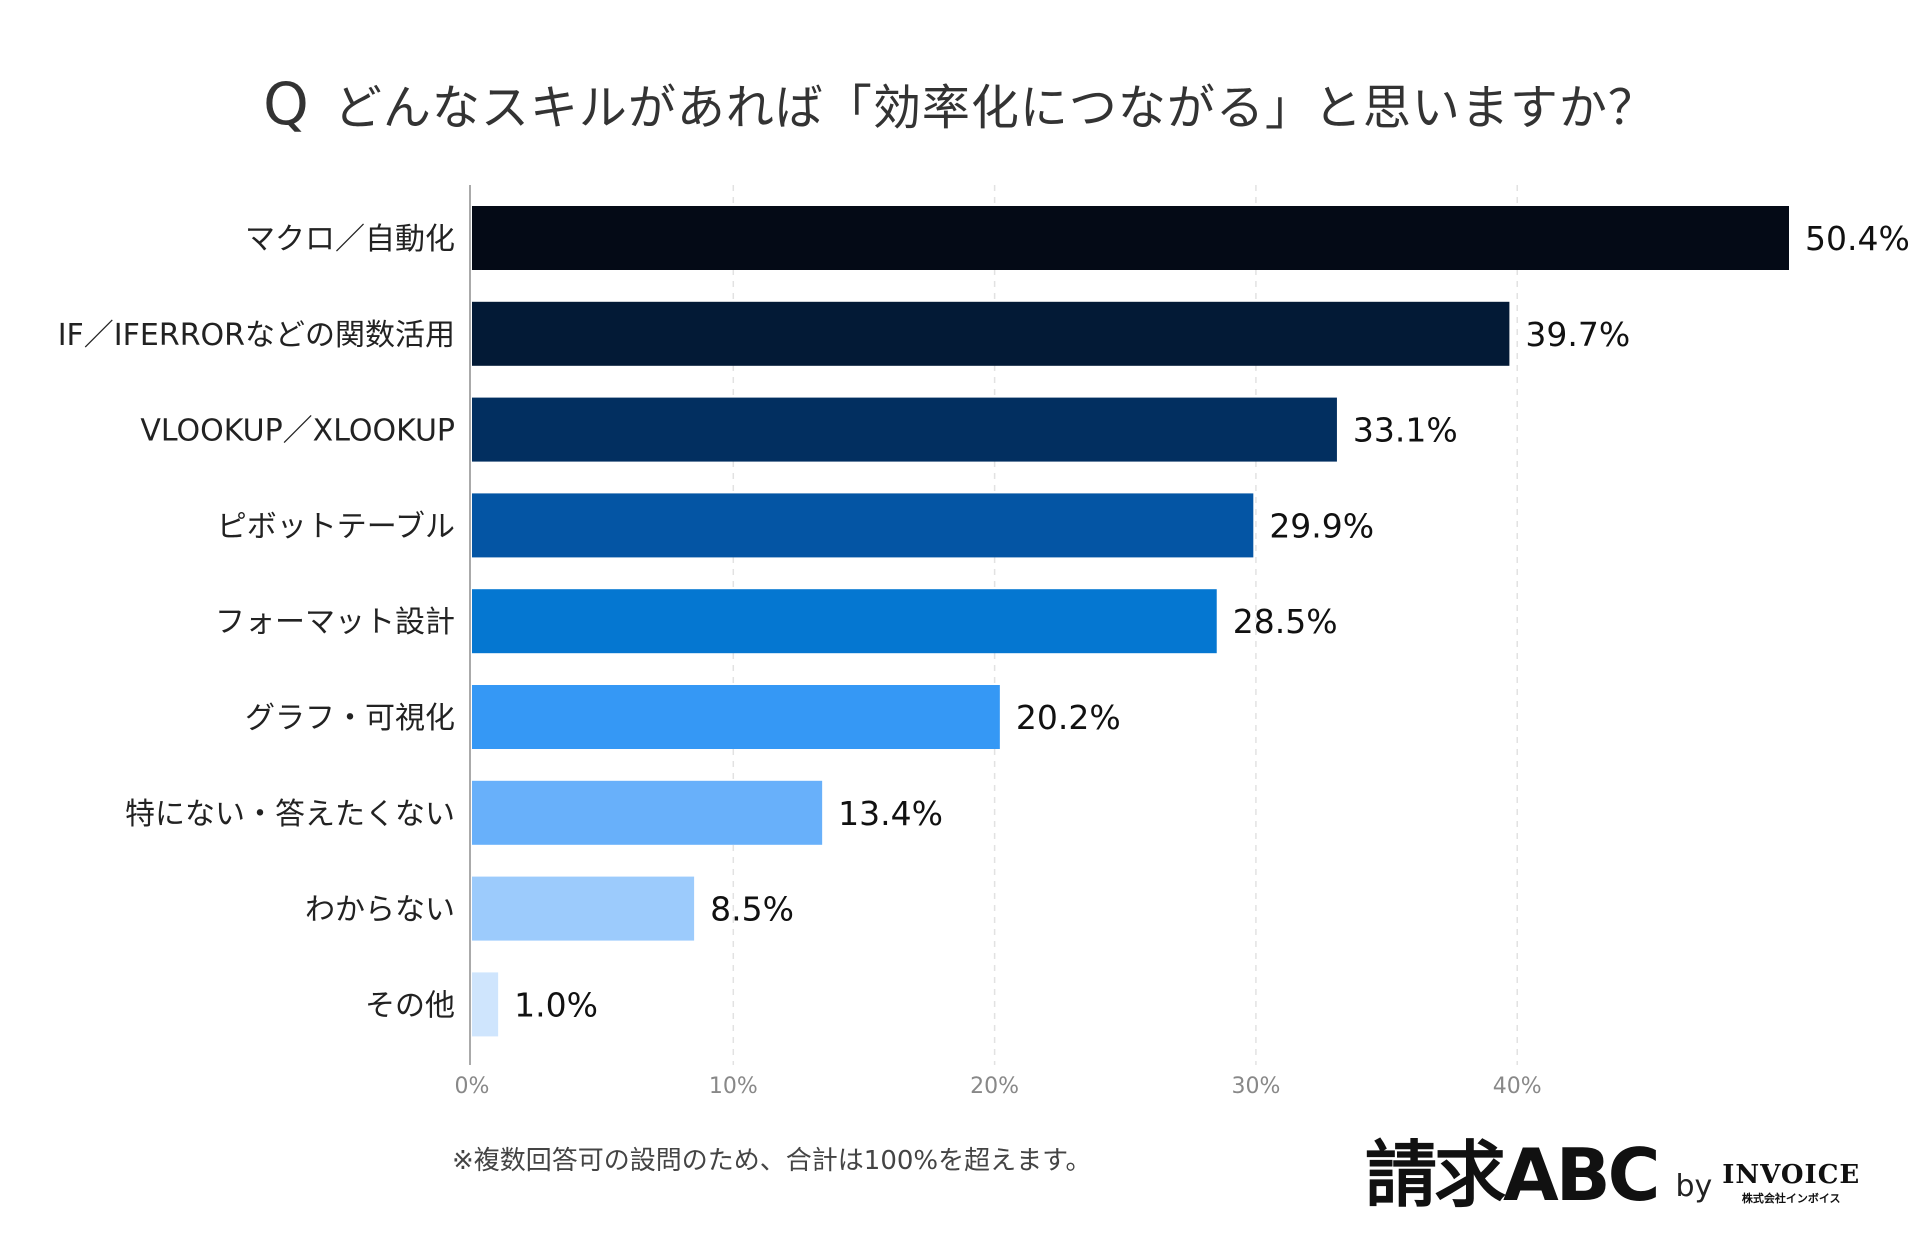 This screenshot has height=1240, width=1920. I want to click on company-logo: INVOICE 株式会社インボイス, so click(1791, 1183).